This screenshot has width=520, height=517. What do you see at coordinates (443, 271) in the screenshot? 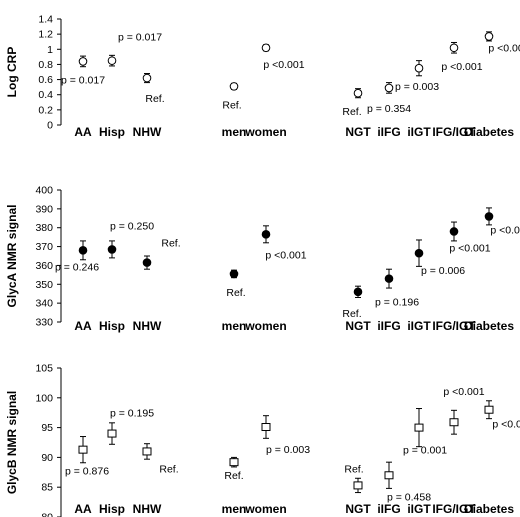
I see `p-value-label: p = 0.006` at bounding box center [443, 271].